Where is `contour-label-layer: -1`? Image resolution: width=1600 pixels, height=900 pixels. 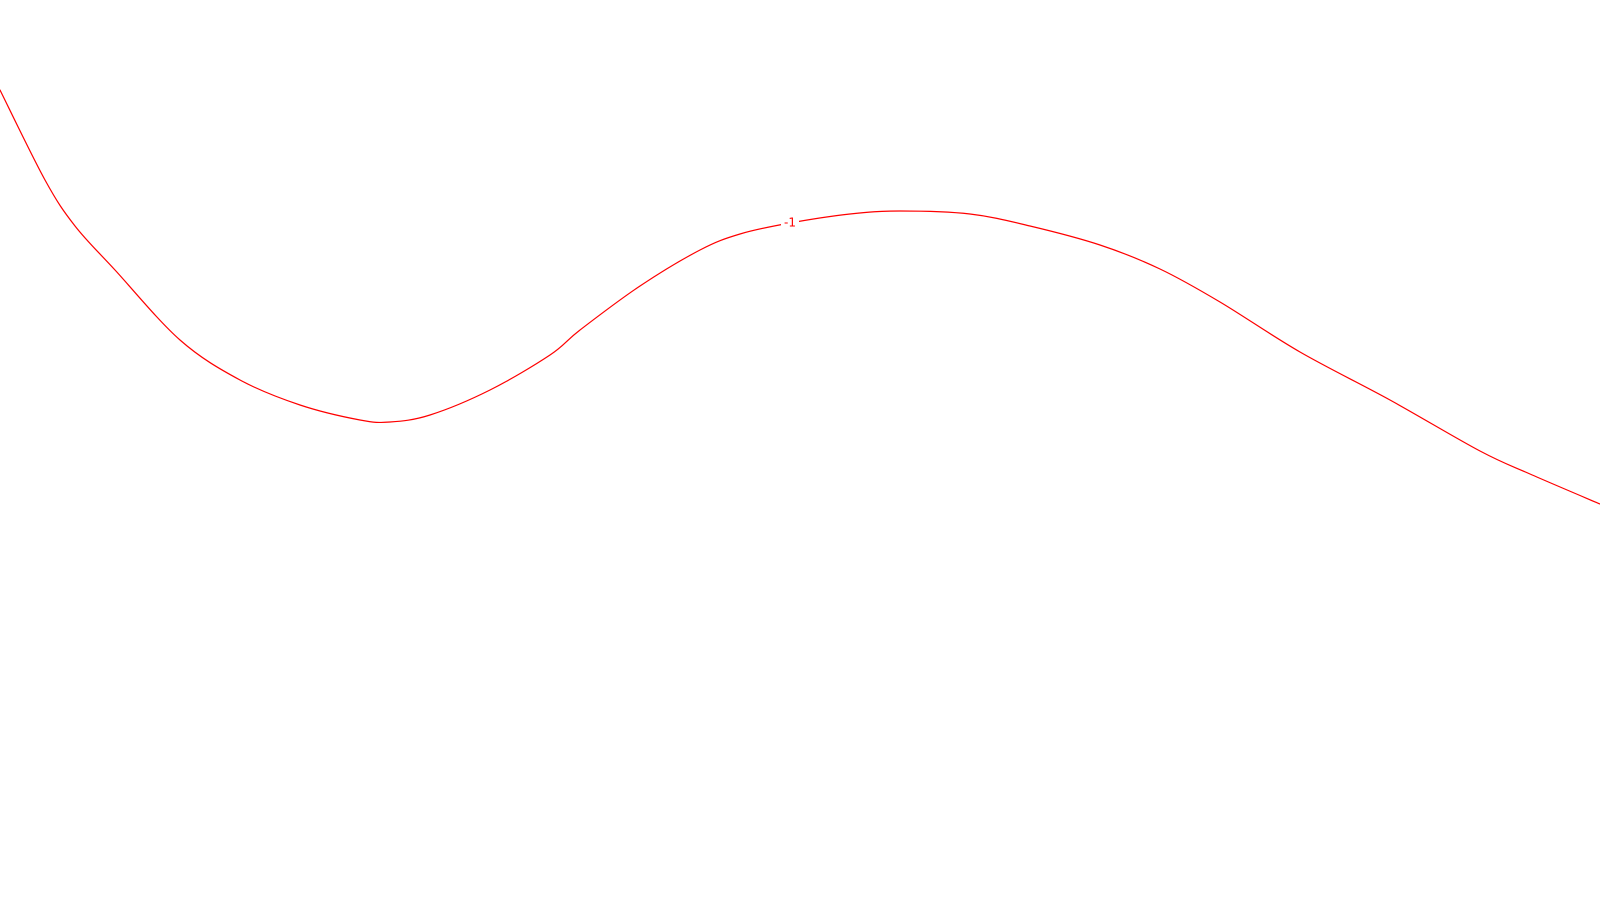 contour-label-layer: -1 is located at coordinates (790, 223).